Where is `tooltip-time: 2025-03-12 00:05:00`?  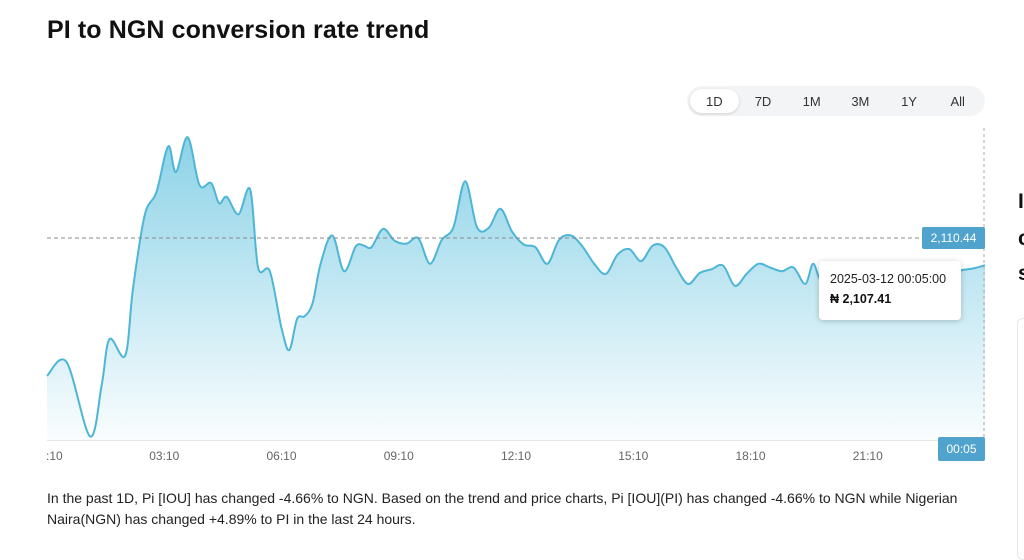 tooltip-time: 2025-03-12 00:05:00 is located at coordinates (888, 279).